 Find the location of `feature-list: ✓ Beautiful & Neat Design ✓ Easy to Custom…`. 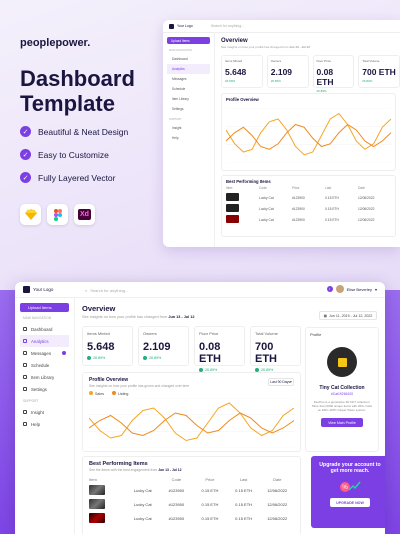

feature-list: ✓ Beautiful & Neat Design ✓ Easy to Custom… is located at coordinates (74, 160).